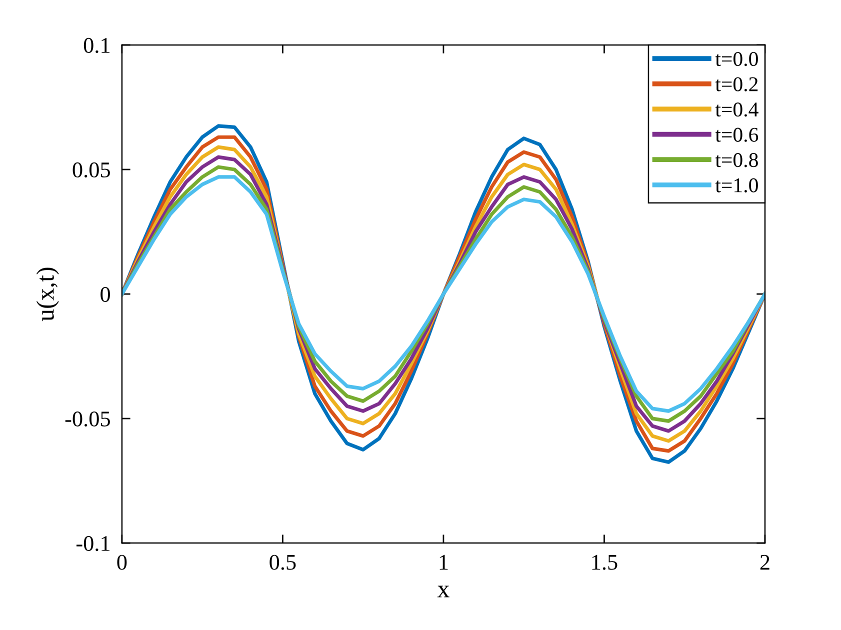  What do you see at coordinates (736, 109) in the screenshot?
I see `legend-label: t=0.4` at bounding box center [736, 109].